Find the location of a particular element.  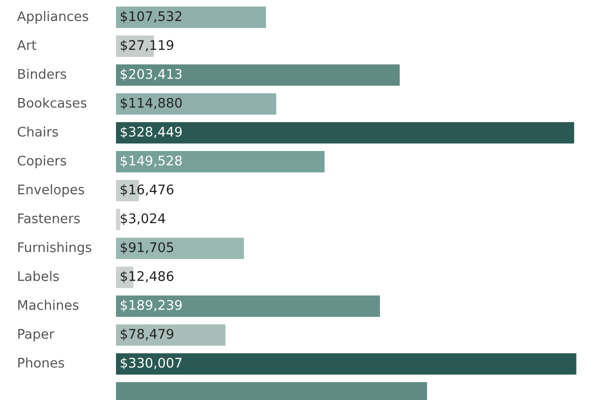

y-tick-label: Envelopes is located at coordinates (51, 190).